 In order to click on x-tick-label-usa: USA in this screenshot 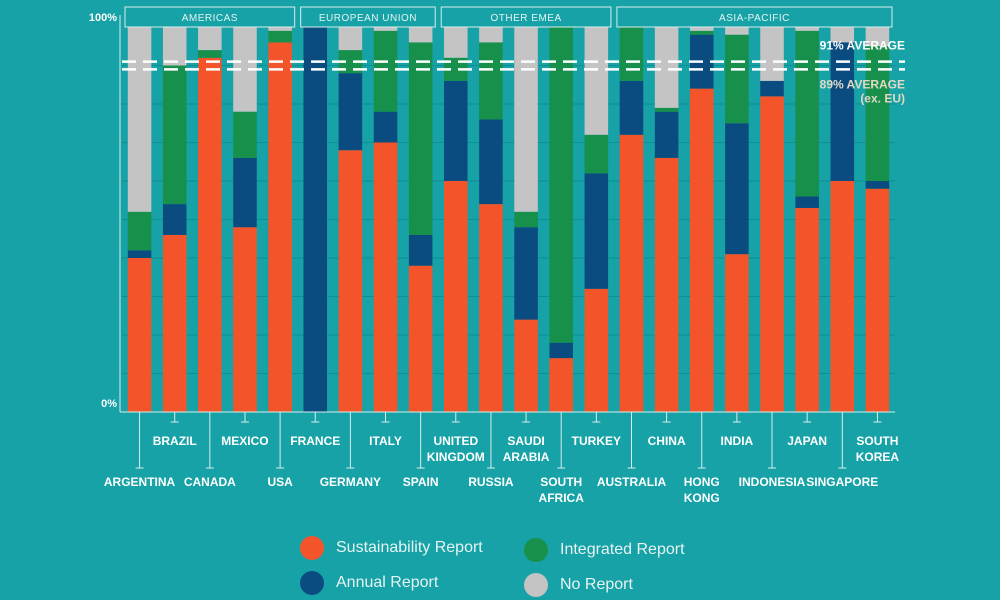, I will do `click(280, 482)`.